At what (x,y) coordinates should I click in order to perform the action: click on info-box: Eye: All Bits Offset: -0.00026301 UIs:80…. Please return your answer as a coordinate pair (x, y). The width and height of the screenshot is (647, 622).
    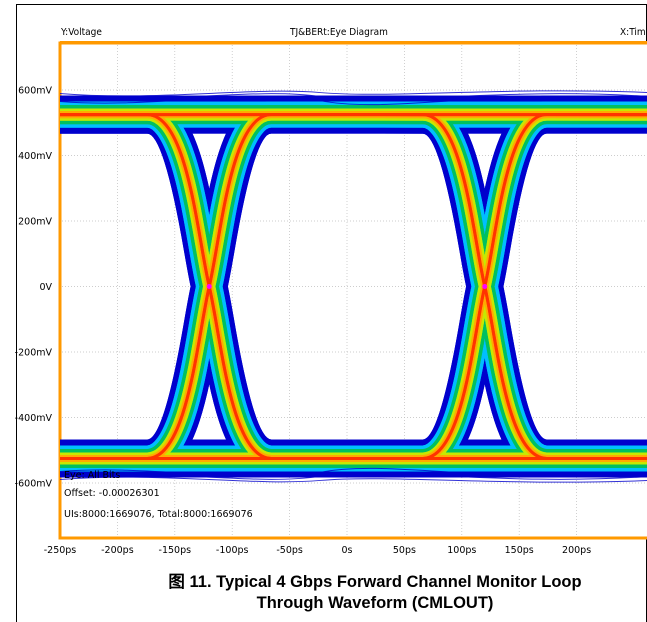
    Looking at the image, I should click on (158, 495).